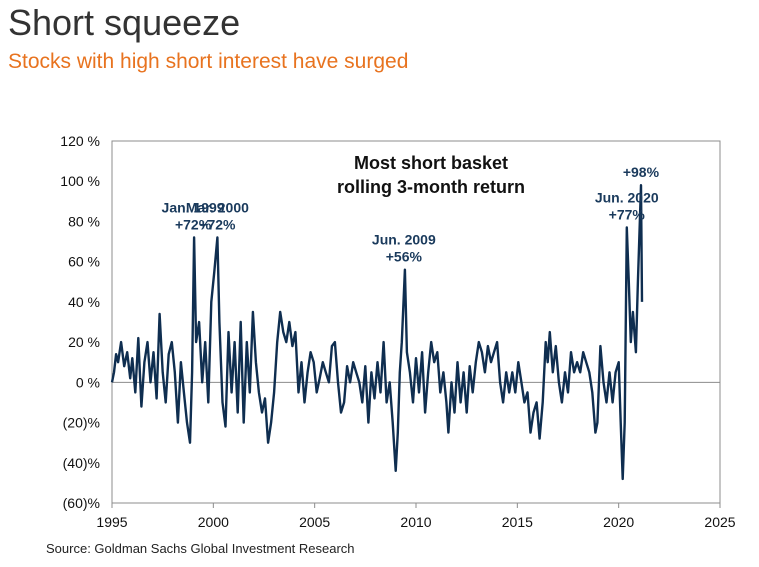 This screenshot has height=567, width=759. What do you see at coordinates (81, 463) in the screenshot?
I see `y-tick-label: (40)%` at bounding box center [81, 463].